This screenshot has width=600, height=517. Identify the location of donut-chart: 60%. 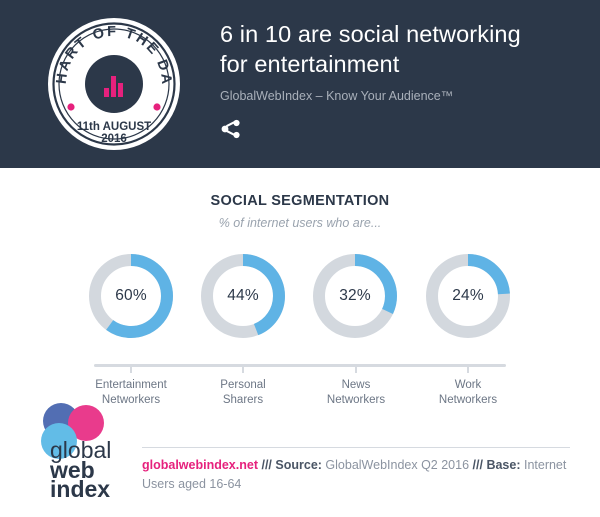
(131, 296).